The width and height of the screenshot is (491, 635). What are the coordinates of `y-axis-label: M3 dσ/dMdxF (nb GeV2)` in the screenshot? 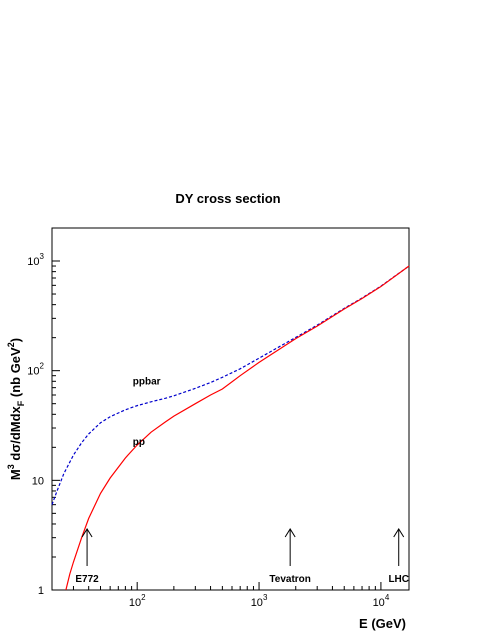 It's located at (16, 409).